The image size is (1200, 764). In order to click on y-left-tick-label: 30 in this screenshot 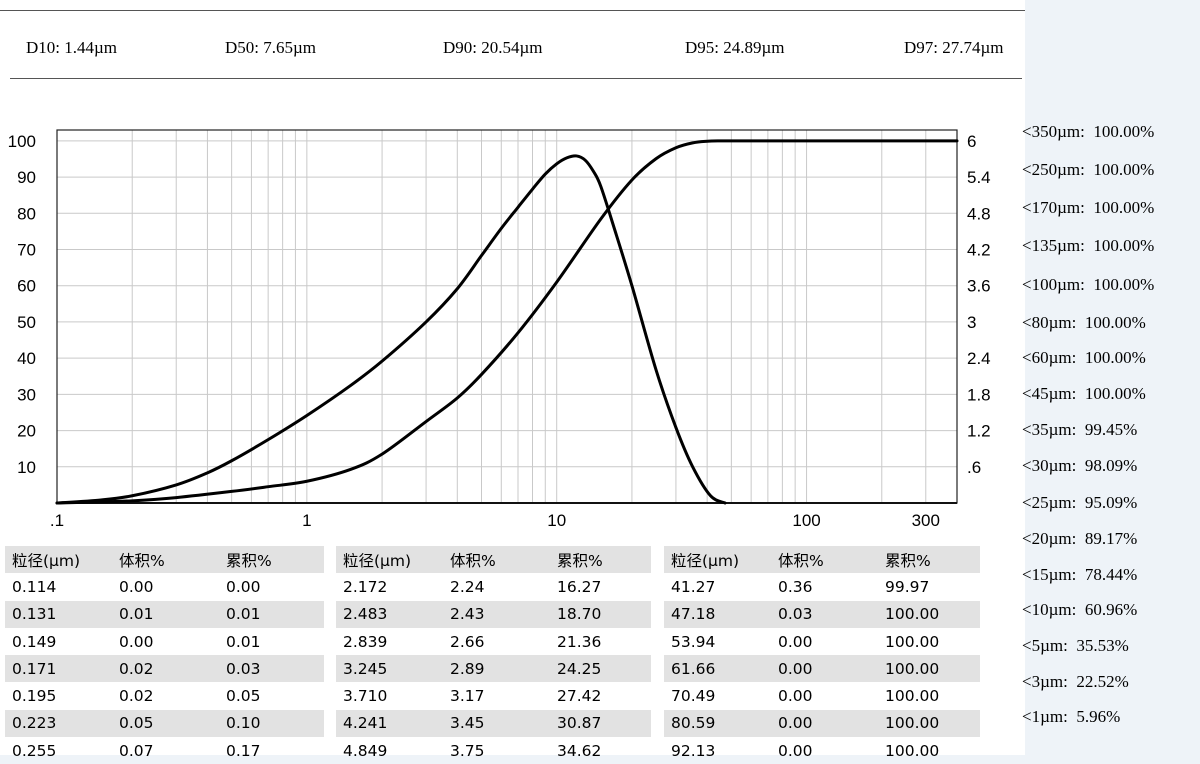, I will do `click(26, 394)`.